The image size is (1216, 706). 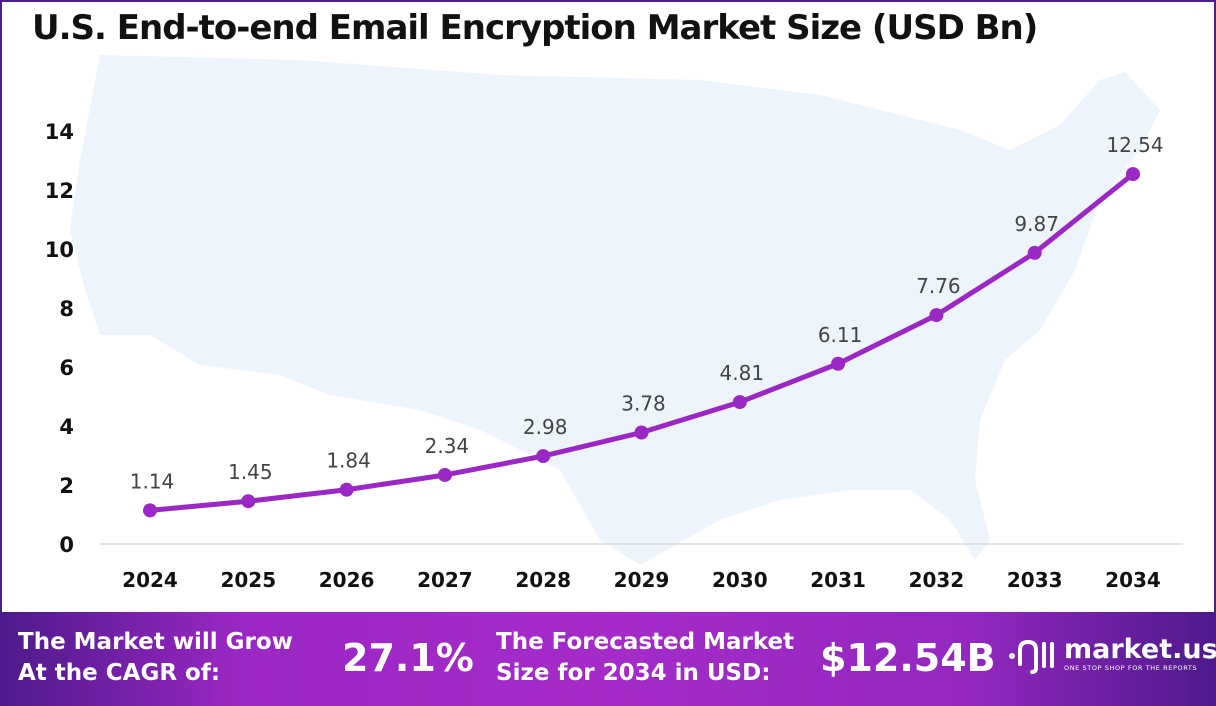 I want to click on data-label: 3.78, so click(x=643, y=403).